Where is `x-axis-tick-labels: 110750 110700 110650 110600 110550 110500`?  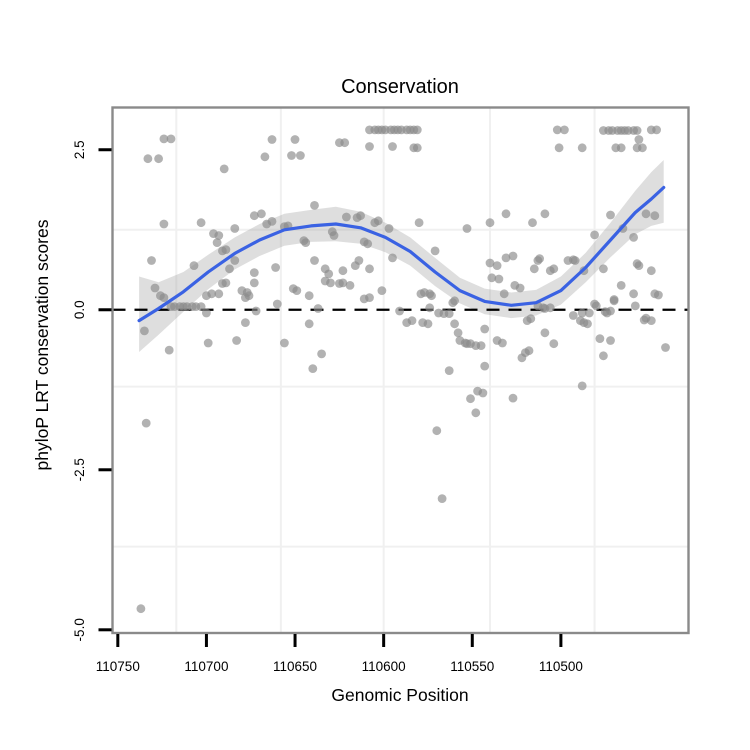 x-axis-tick-labels: 110750 110700 110650 110600 110550 110500 is located at coordinates (339, 666).